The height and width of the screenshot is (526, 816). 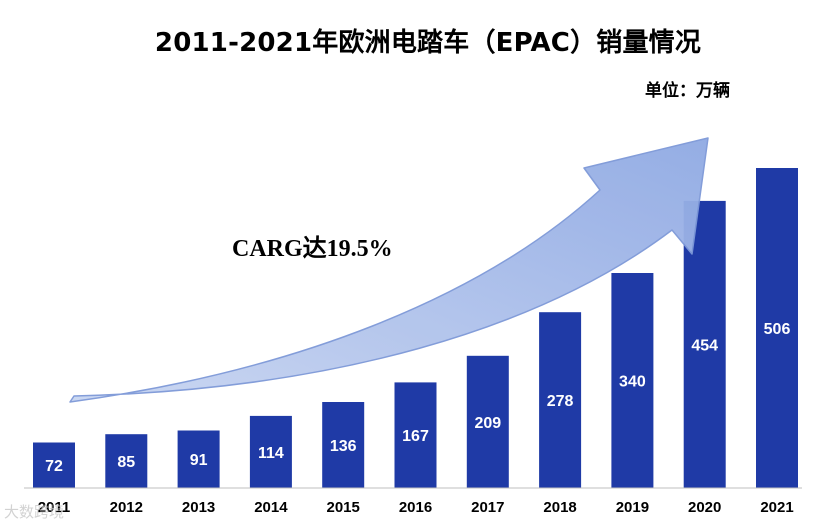 I want to click on x-tick-label-2018: 2018, so click(x=559, y=507).